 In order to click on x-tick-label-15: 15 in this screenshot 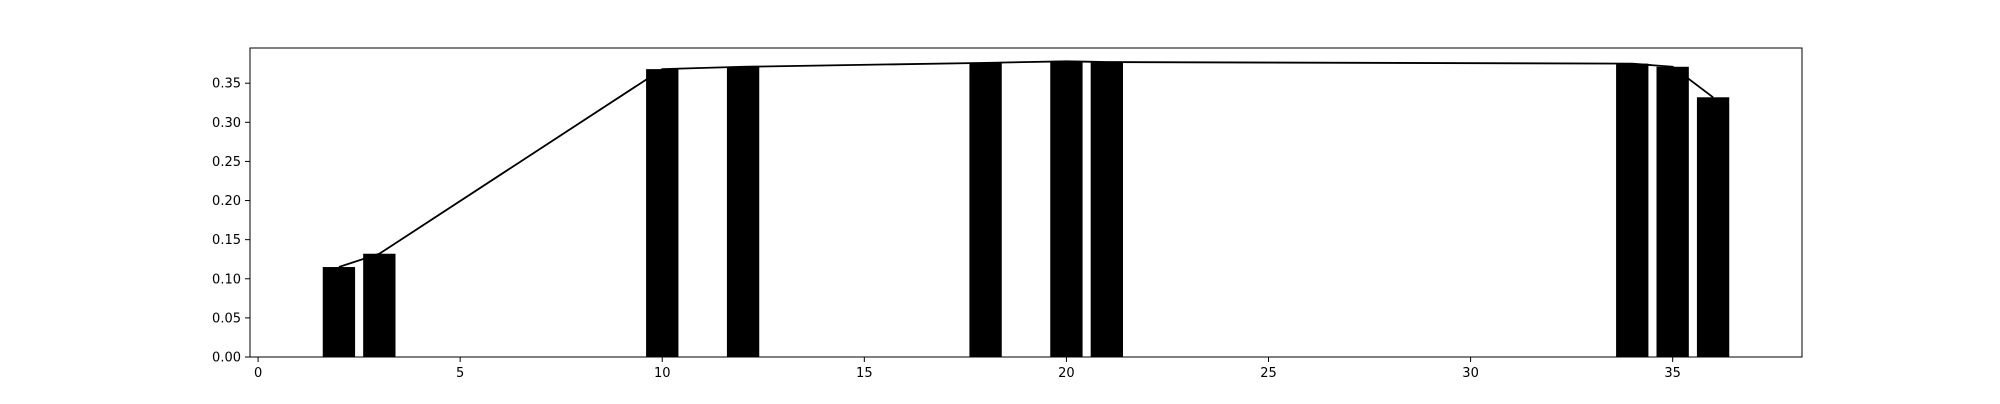, I will do `click(864, 373)`.